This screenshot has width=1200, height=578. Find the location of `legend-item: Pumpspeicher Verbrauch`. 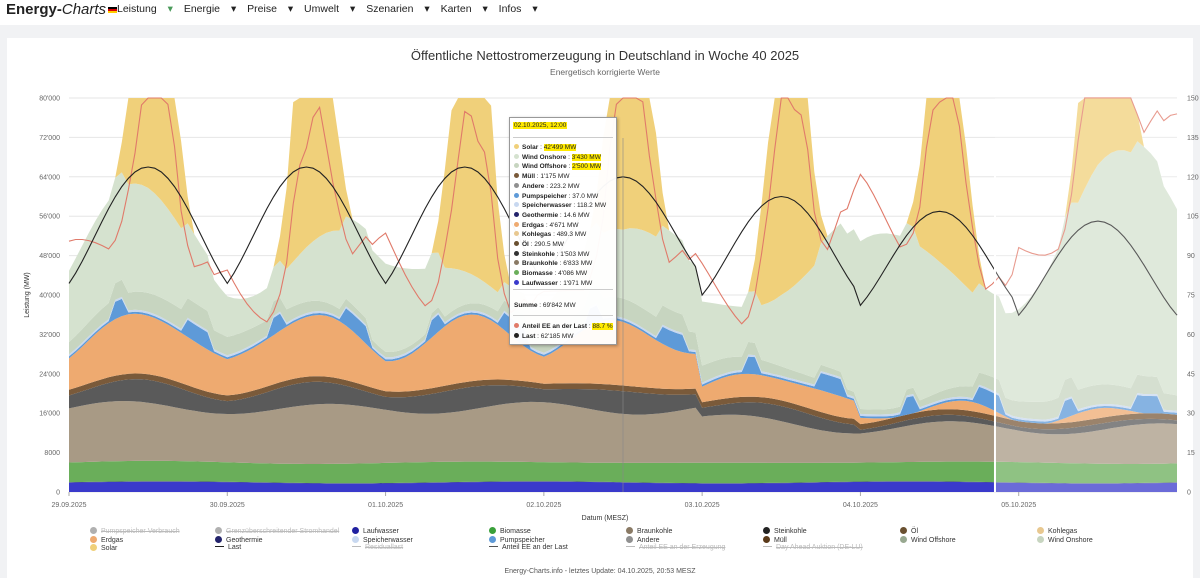

legend-item: Pumpspeicher Verbrauch is located at coordinates (135, 531).